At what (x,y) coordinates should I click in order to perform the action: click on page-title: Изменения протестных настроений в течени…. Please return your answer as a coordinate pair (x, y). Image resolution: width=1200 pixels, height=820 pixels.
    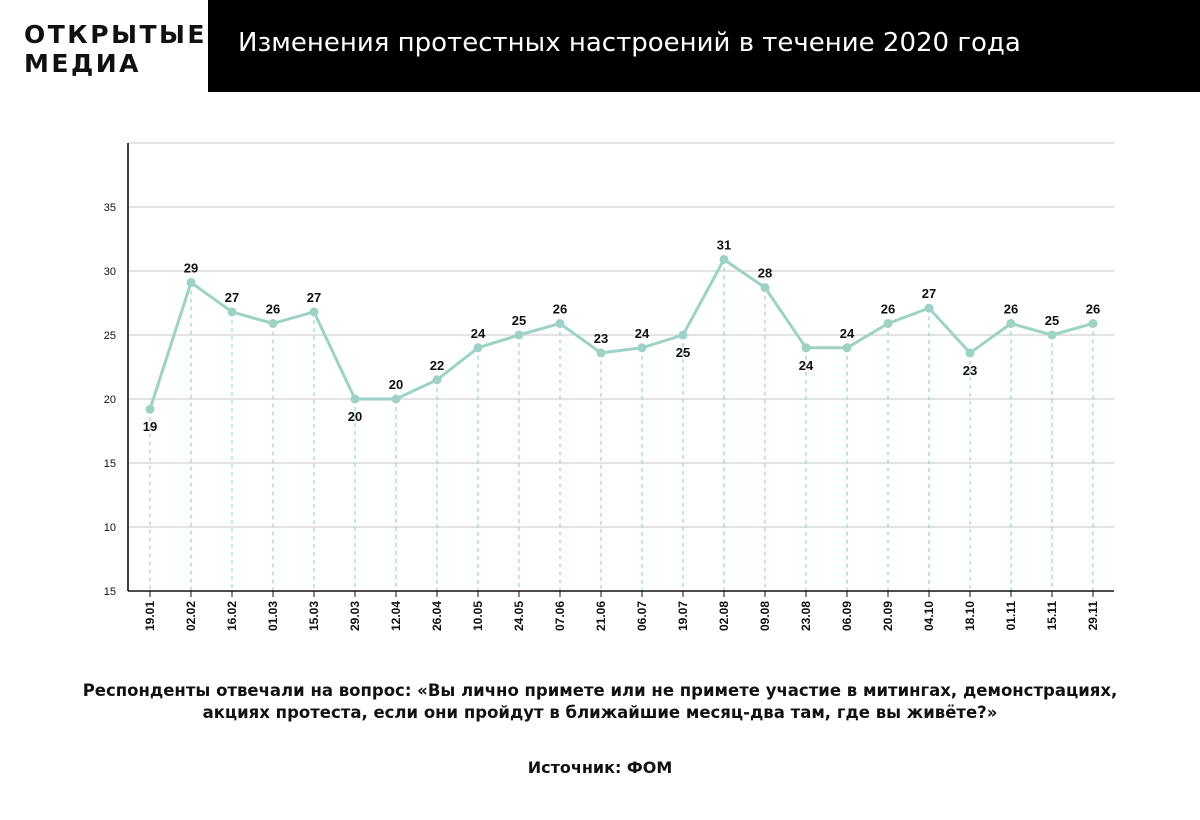
    Looking at the image, I should click on (629, 43).